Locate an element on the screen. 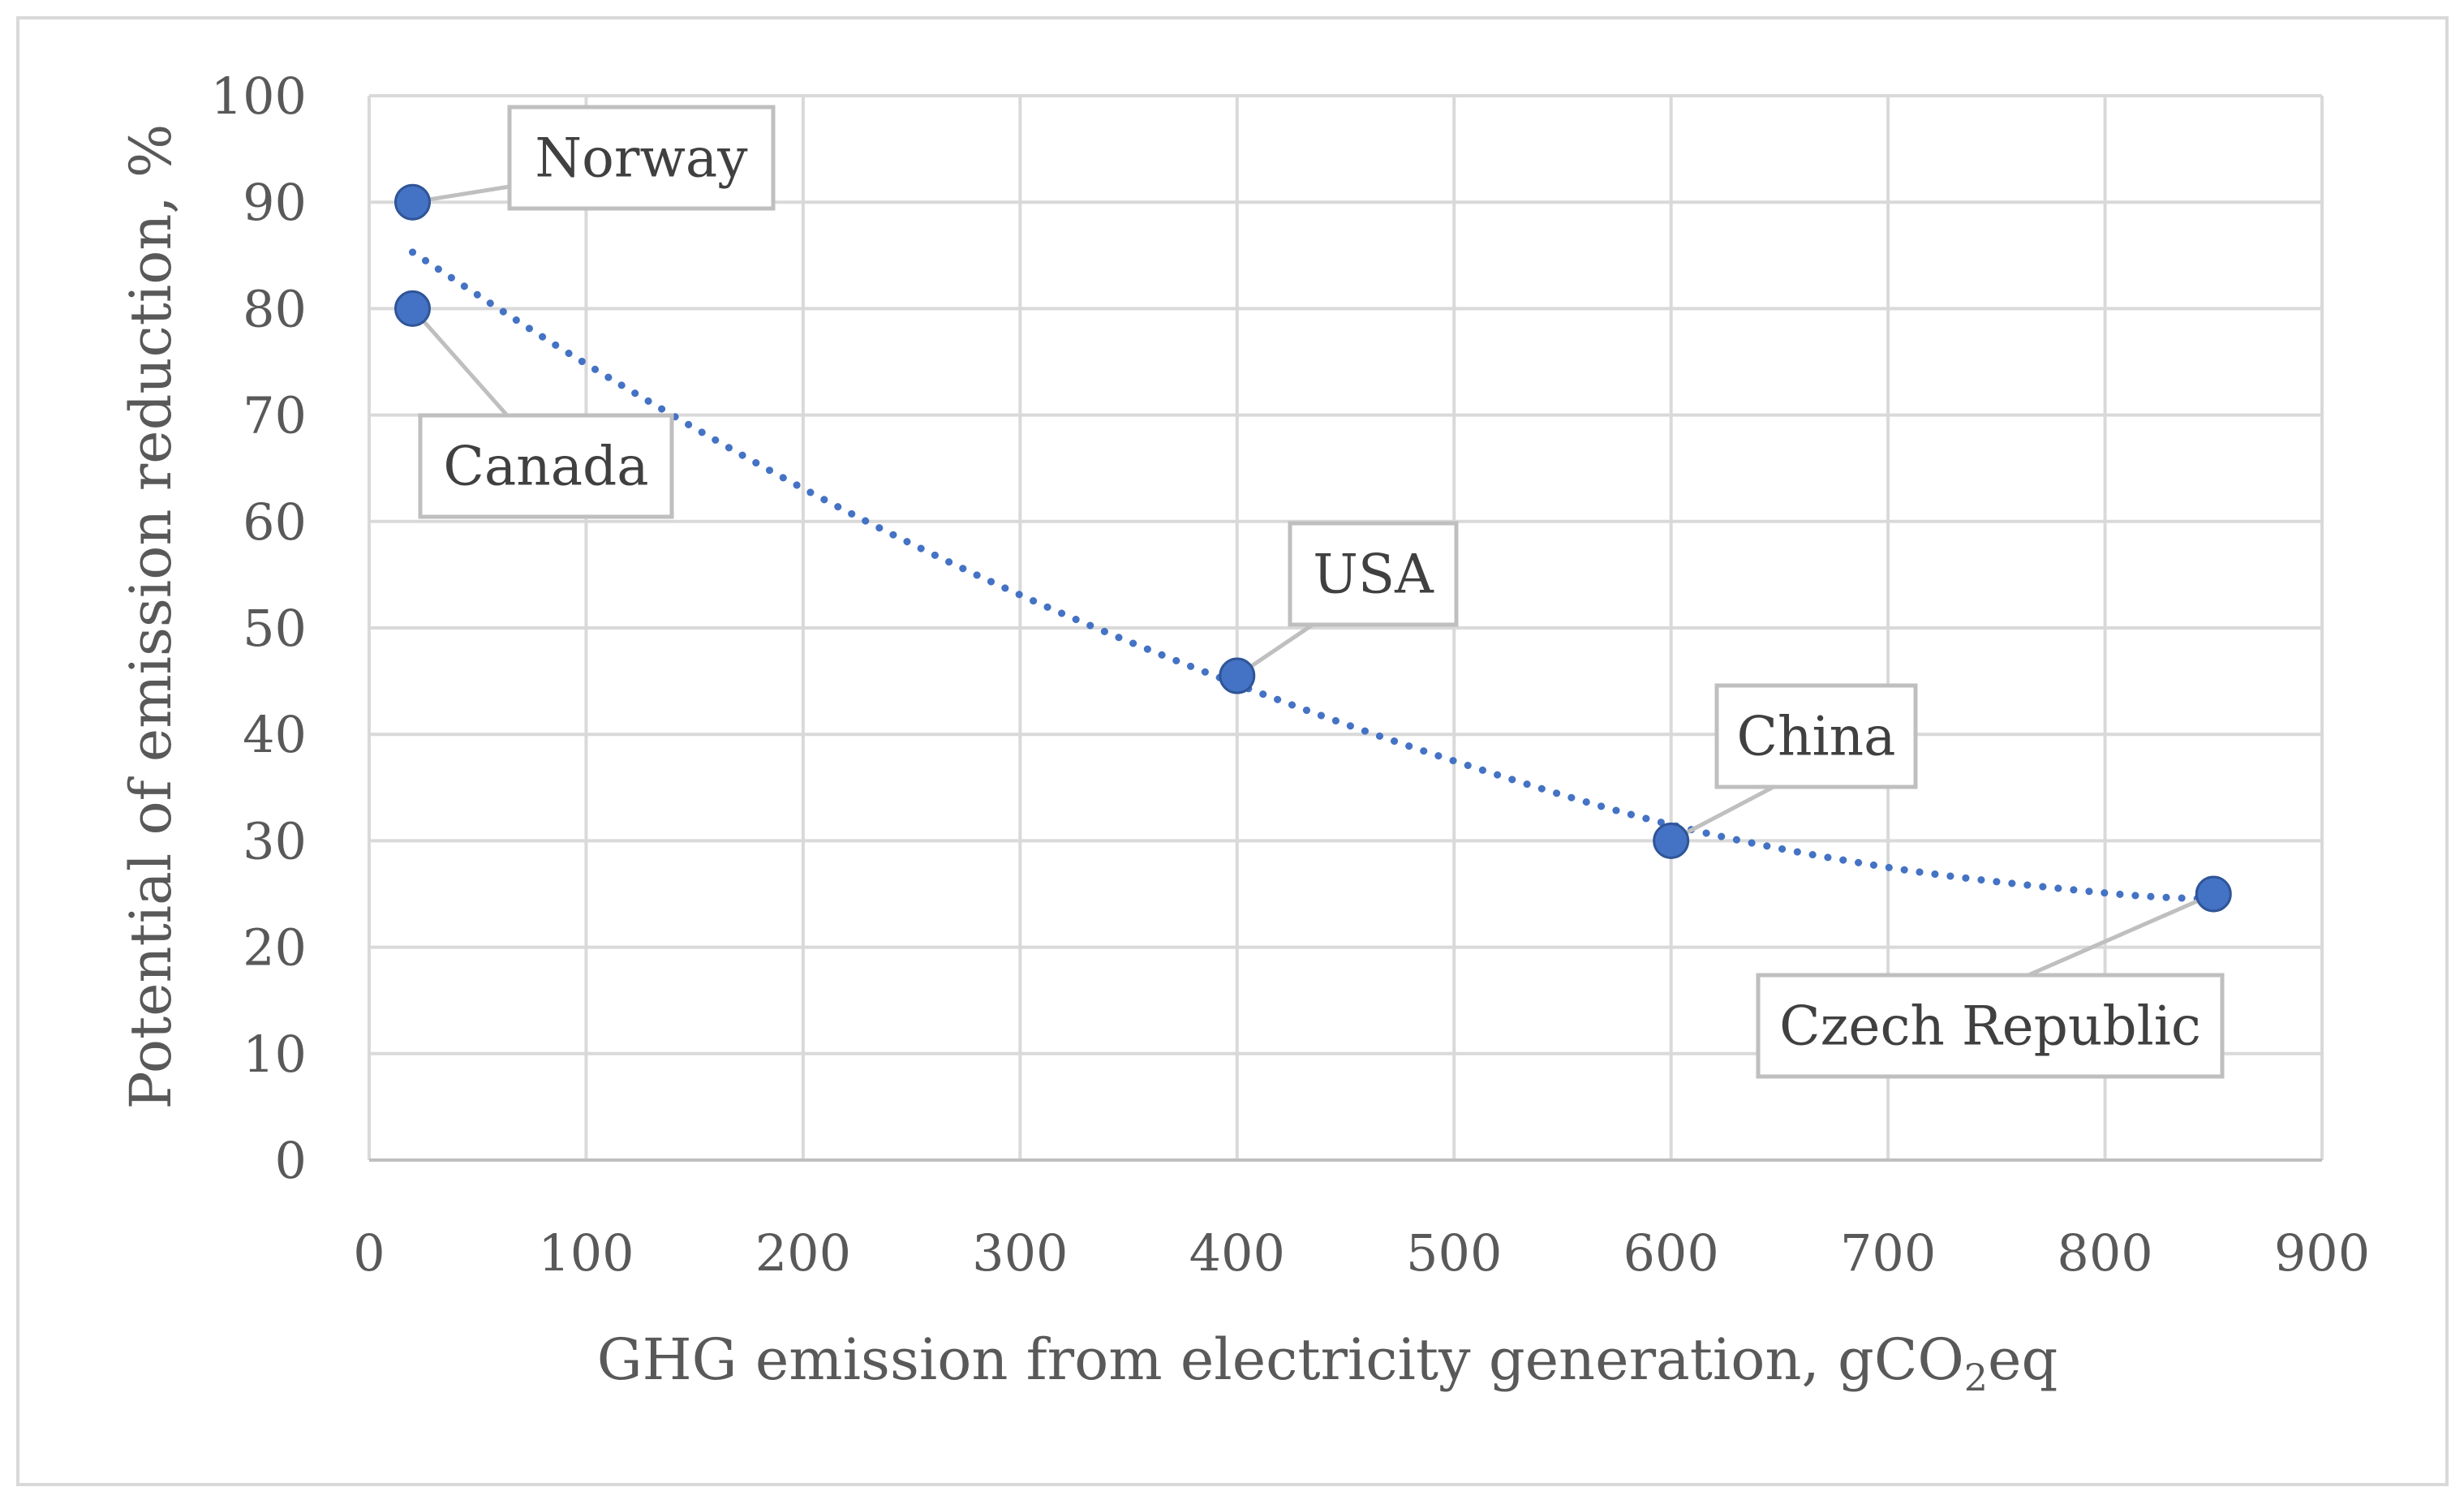  y-axis-title: Potential of emission reduction, % is located at coordinates (151, 617).